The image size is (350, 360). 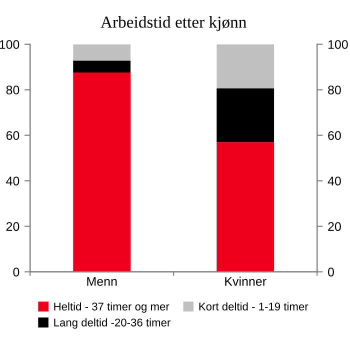 What do you see at coordinates (13, 181) in the screenshot?
I see `y-tick-label: 40` at bounding box center [13, 181].